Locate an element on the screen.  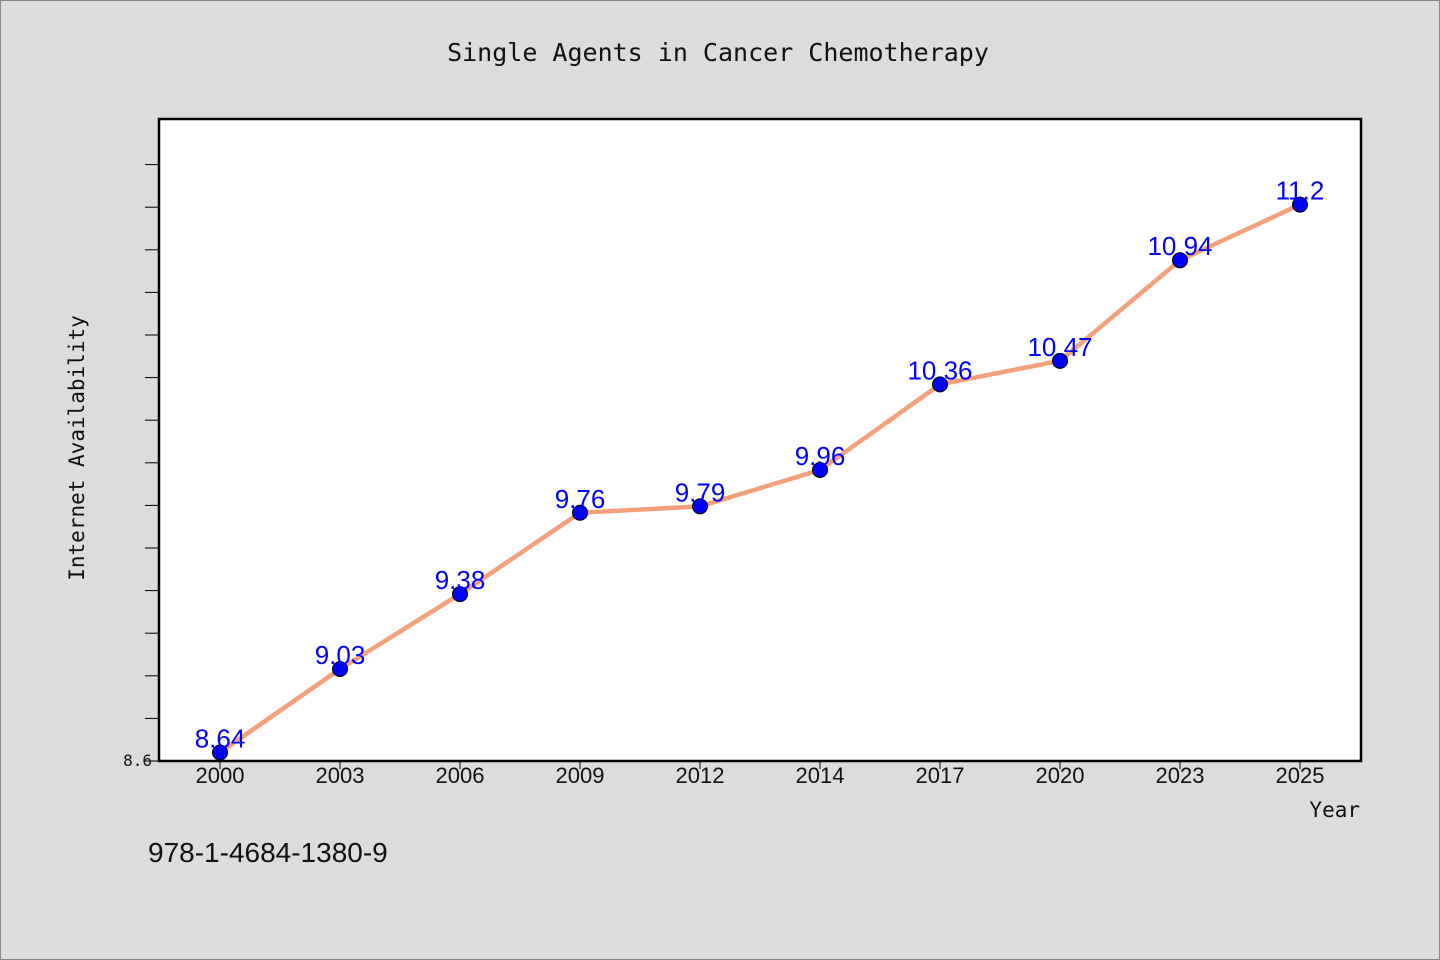
y-axis-ticks is located at coordinates (152, 463).